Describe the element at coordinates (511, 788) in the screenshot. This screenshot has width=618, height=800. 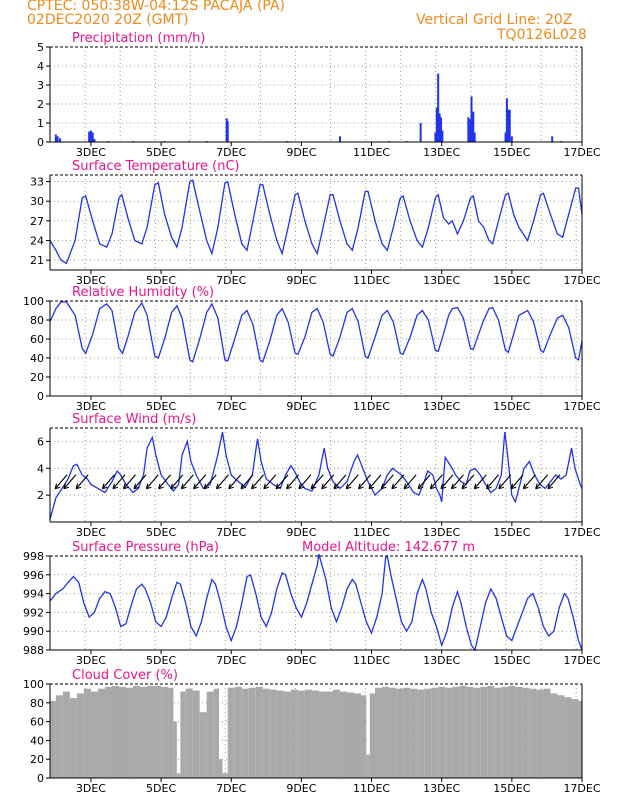
I see `cloud-xtick-label: 15DEC` at that location.